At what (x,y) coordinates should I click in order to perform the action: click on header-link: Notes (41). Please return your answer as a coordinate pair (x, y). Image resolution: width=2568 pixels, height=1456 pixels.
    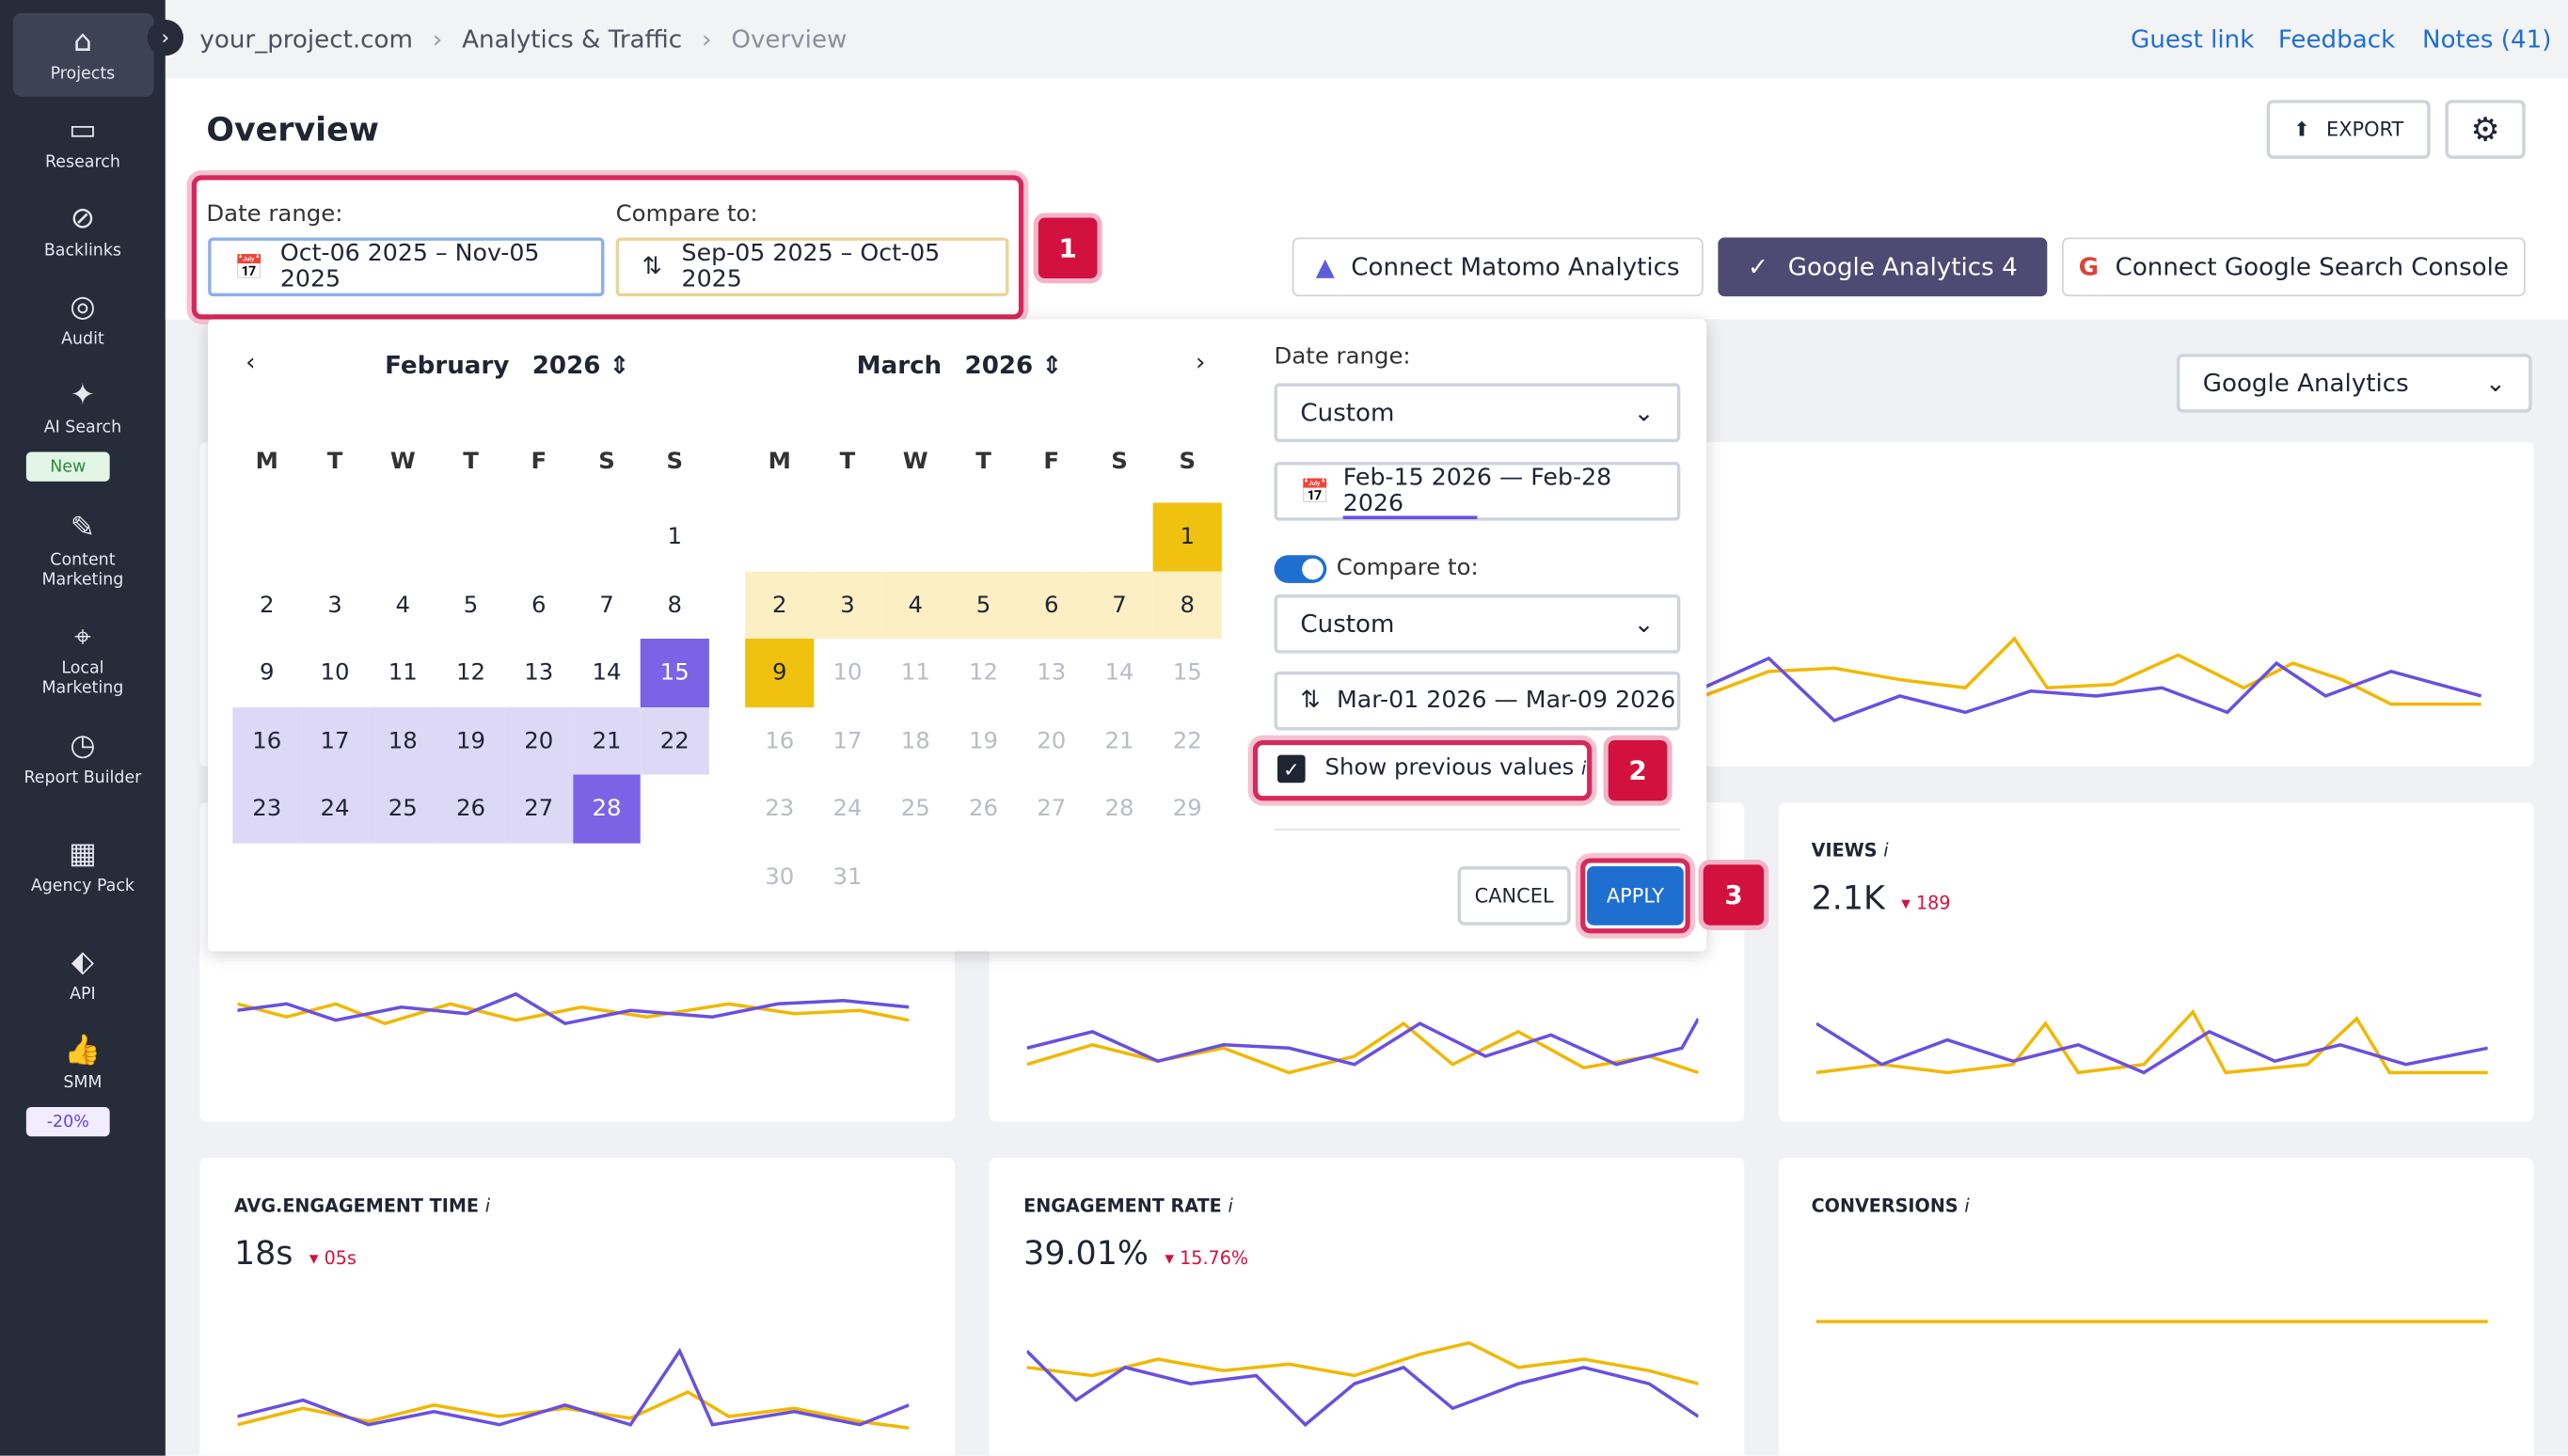
    Looking at the image, I should click on (2487, 39).